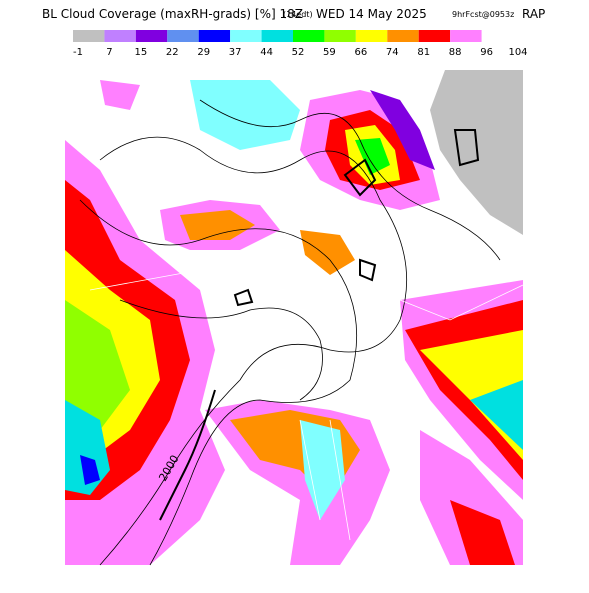 The width and height of the screenshot is (589, 593). I want to click on color-label: 104, so click(517, 52).